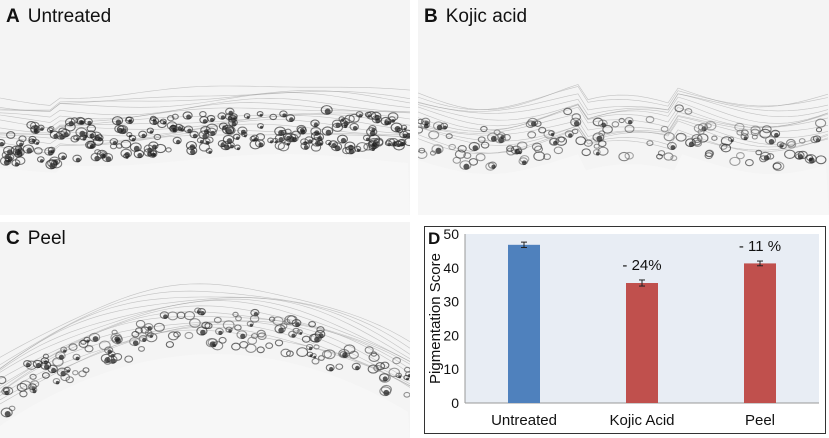 The height and width of the screenshot is (438, 829). Describe the element at coordinates (760, 420) in the screenshot. I see `x-tick-label: Peel` at that location.